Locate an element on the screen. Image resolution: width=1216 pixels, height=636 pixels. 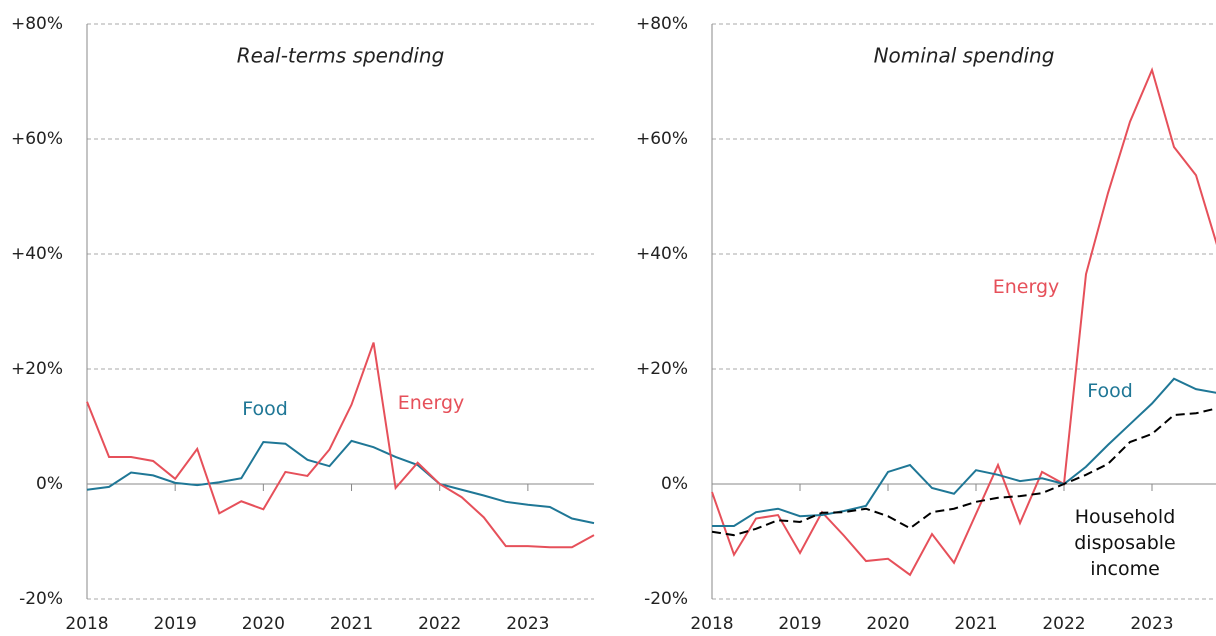
chart-title: Nominal spending is located at coordinates (964, 56).